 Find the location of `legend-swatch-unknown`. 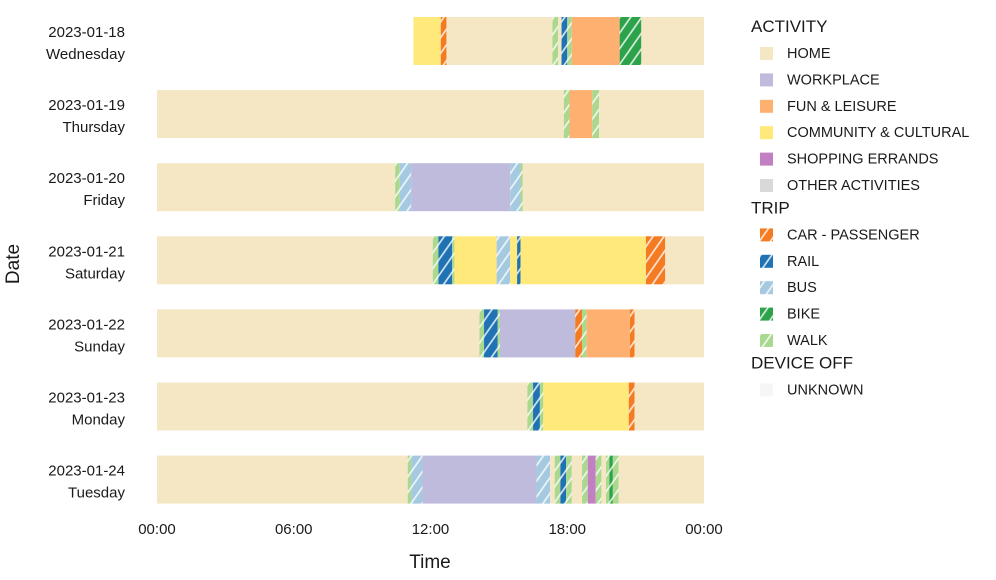

legend-swatch-unknown is located at coordinates (766, 390).